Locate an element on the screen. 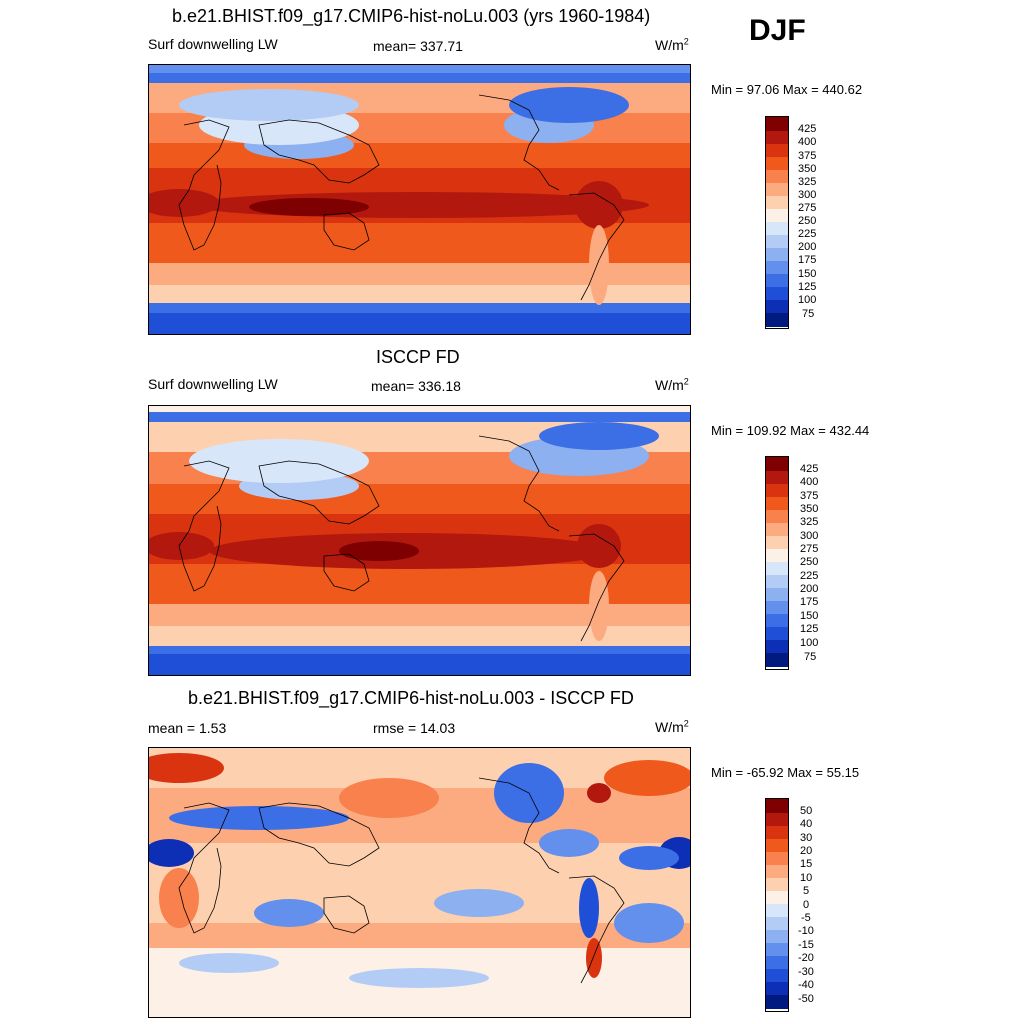 The height and width of the screenshot is (1024, 1024). panel1-mean-label: mean= 337.71 is located at coordinates (418, 46).